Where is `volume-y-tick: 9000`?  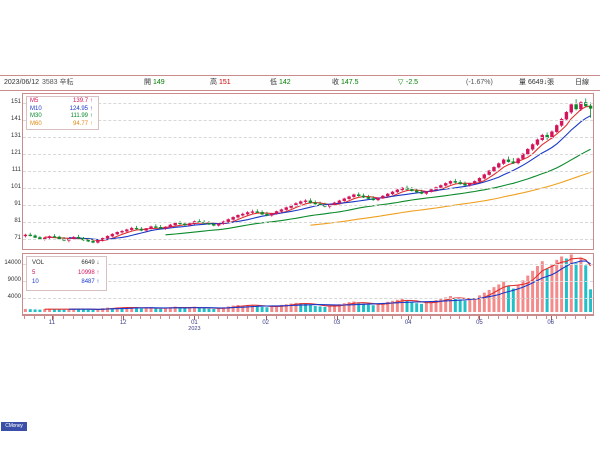
volume-y-tick: 9000 is located at coordinates (14, 280).